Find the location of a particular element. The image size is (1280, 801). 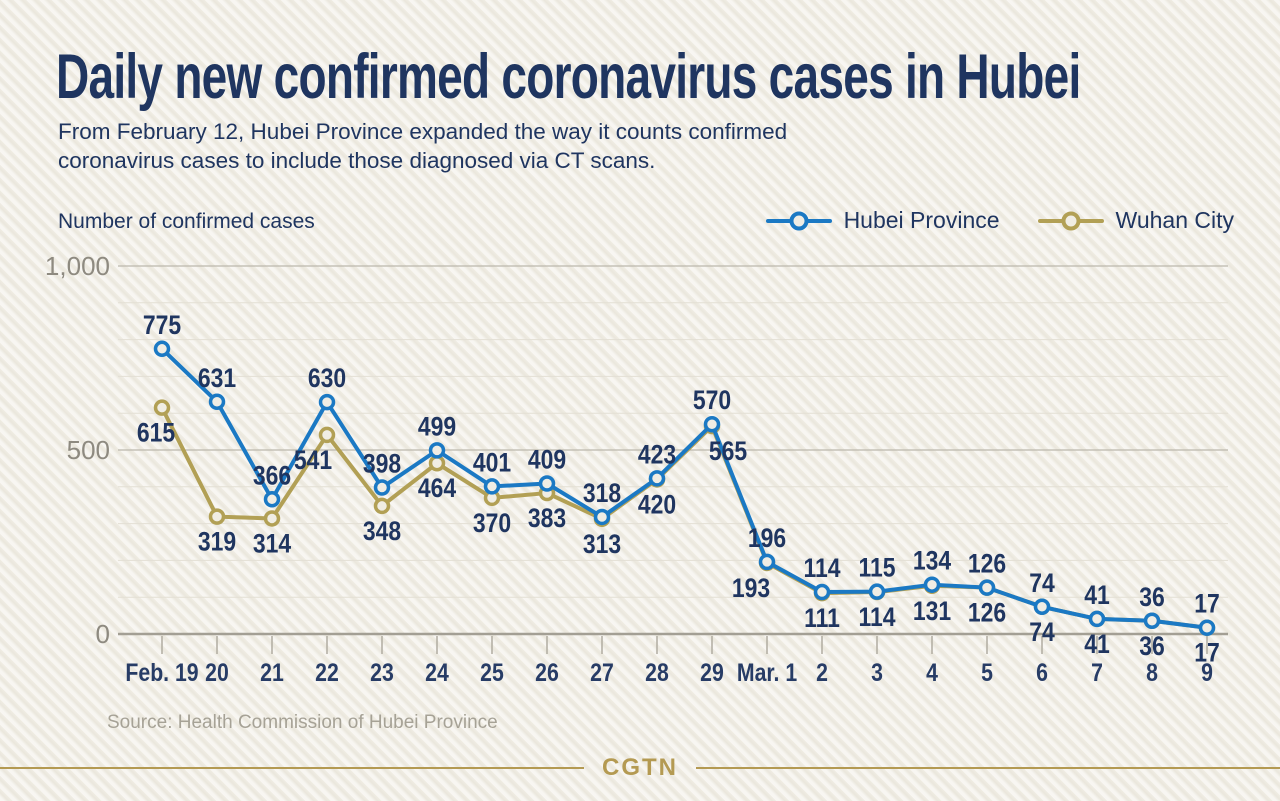

legend: Hubei Province Wuhan City is located at coordinates (999, 220).